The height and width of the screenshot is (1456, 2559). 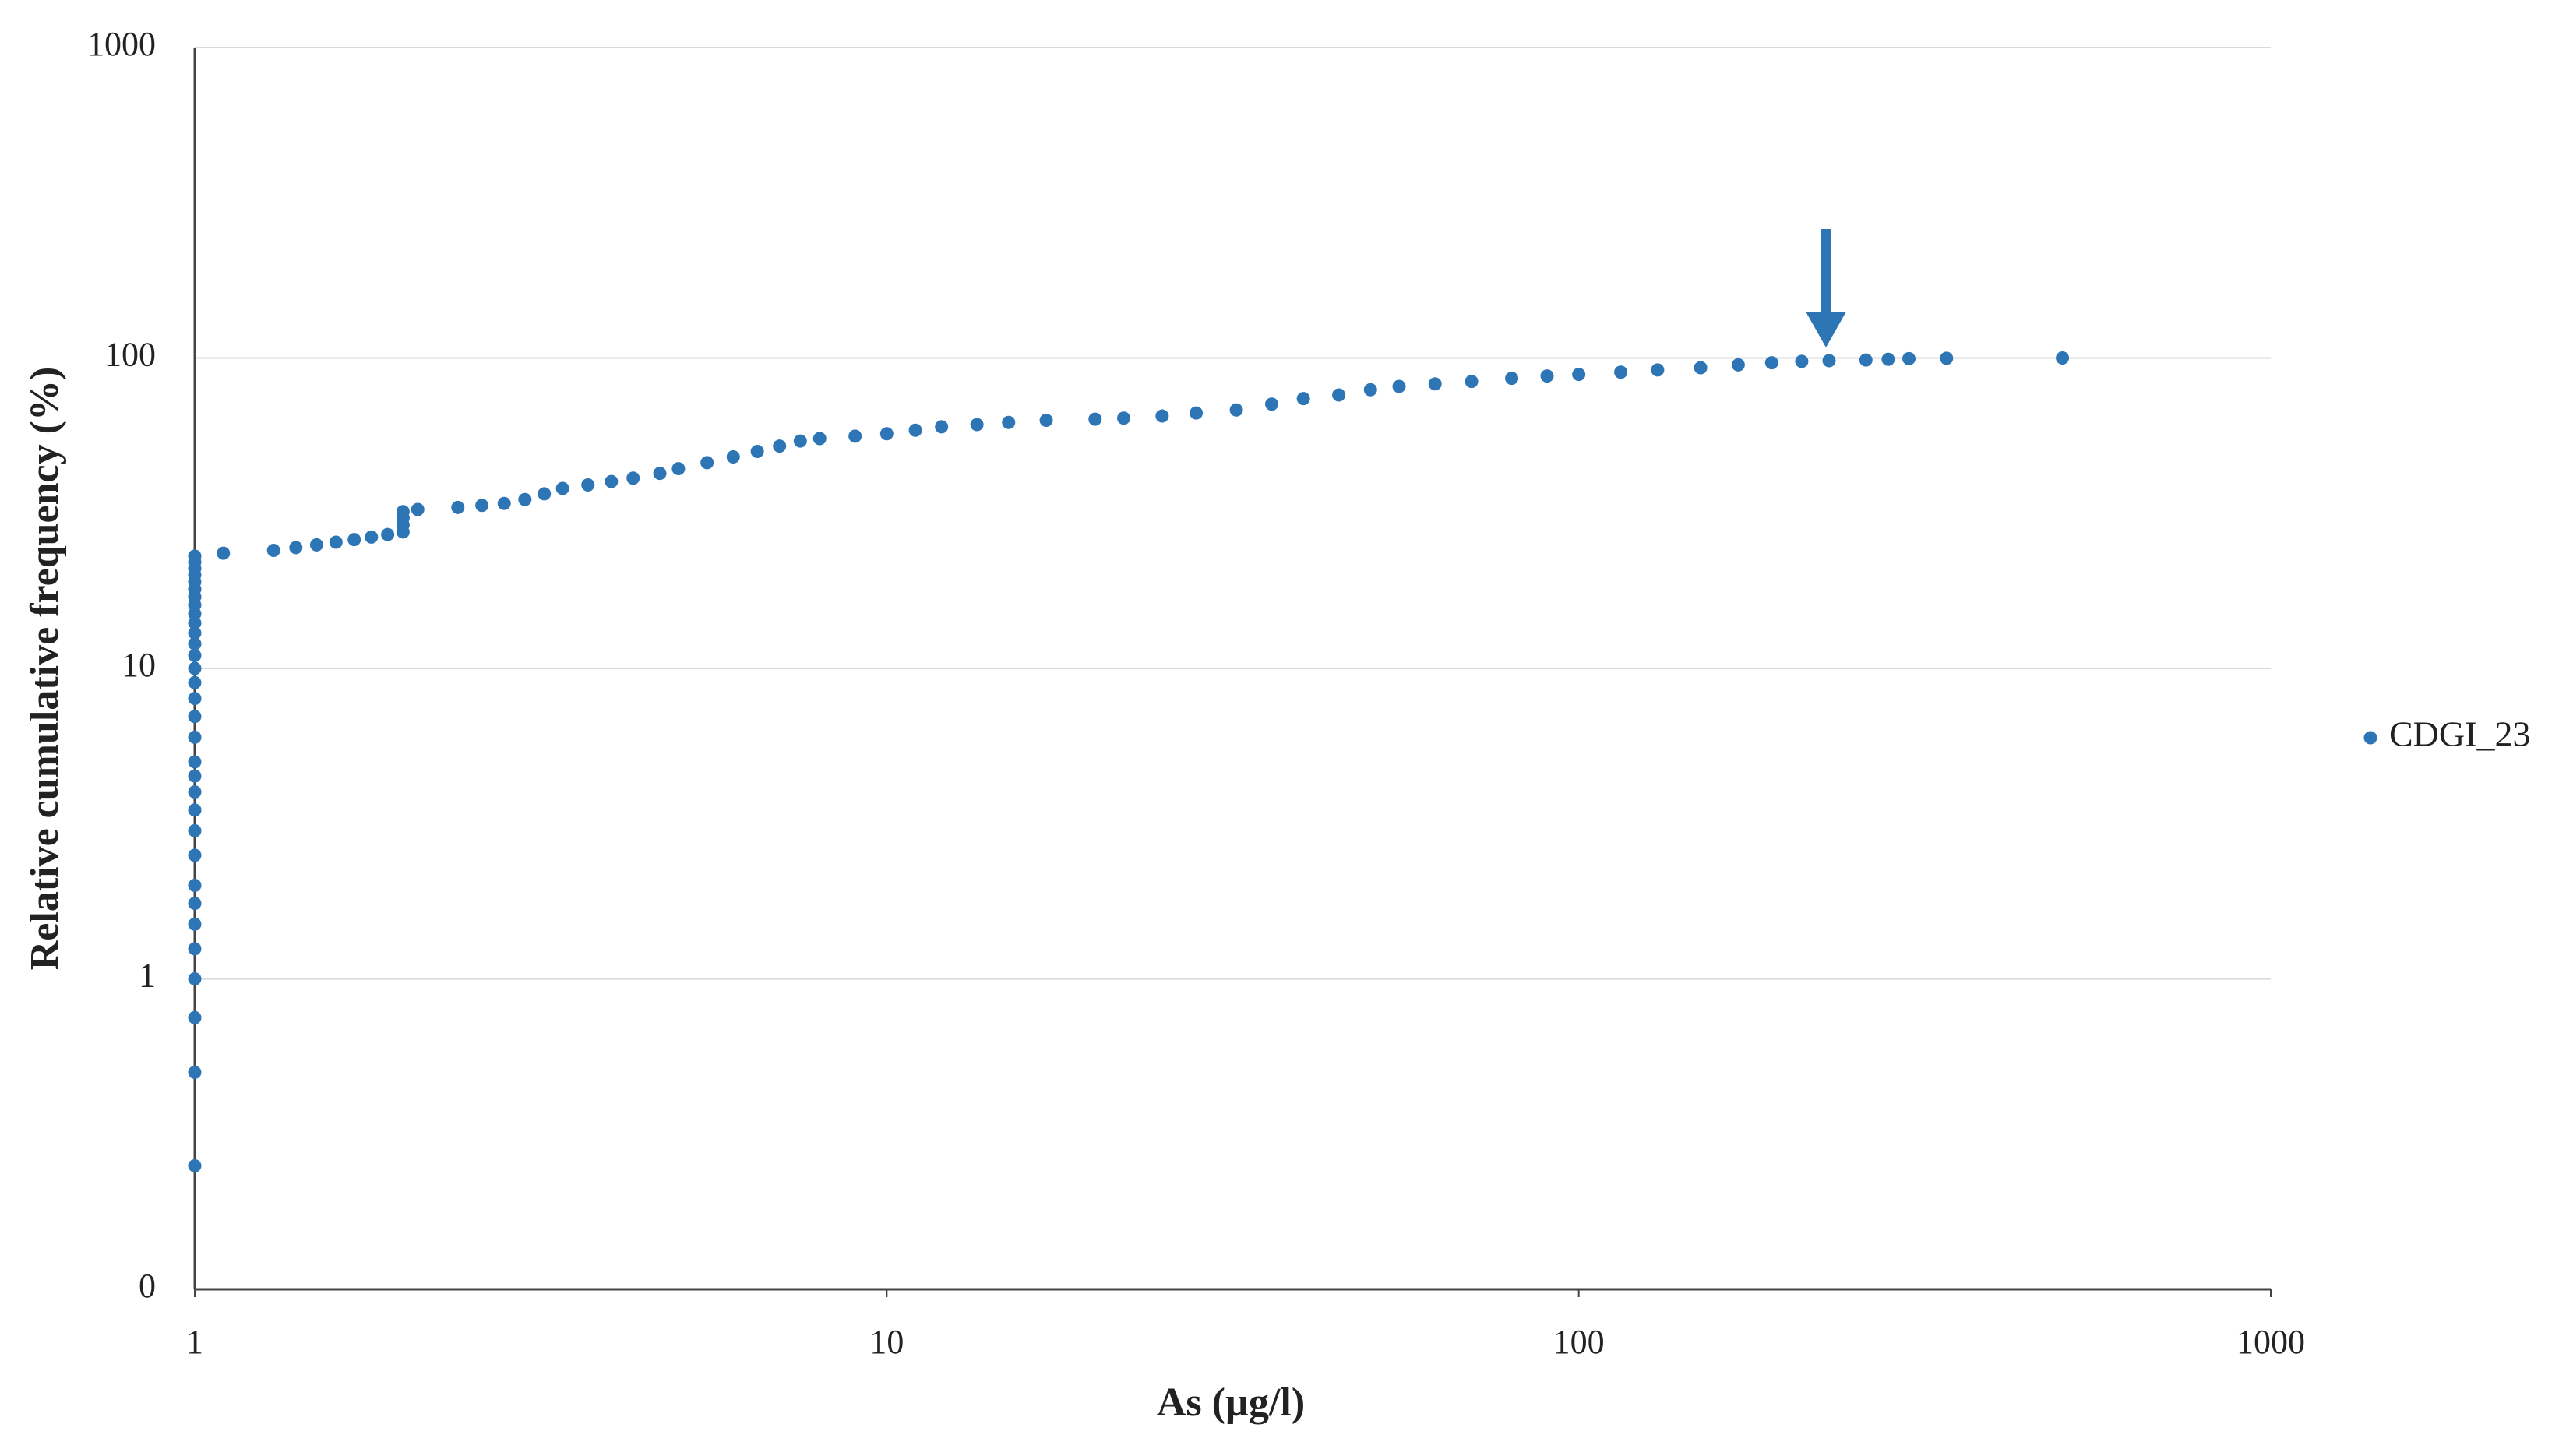 I want to click on x-tick-label: 100, so click(x=1579, y=1342).